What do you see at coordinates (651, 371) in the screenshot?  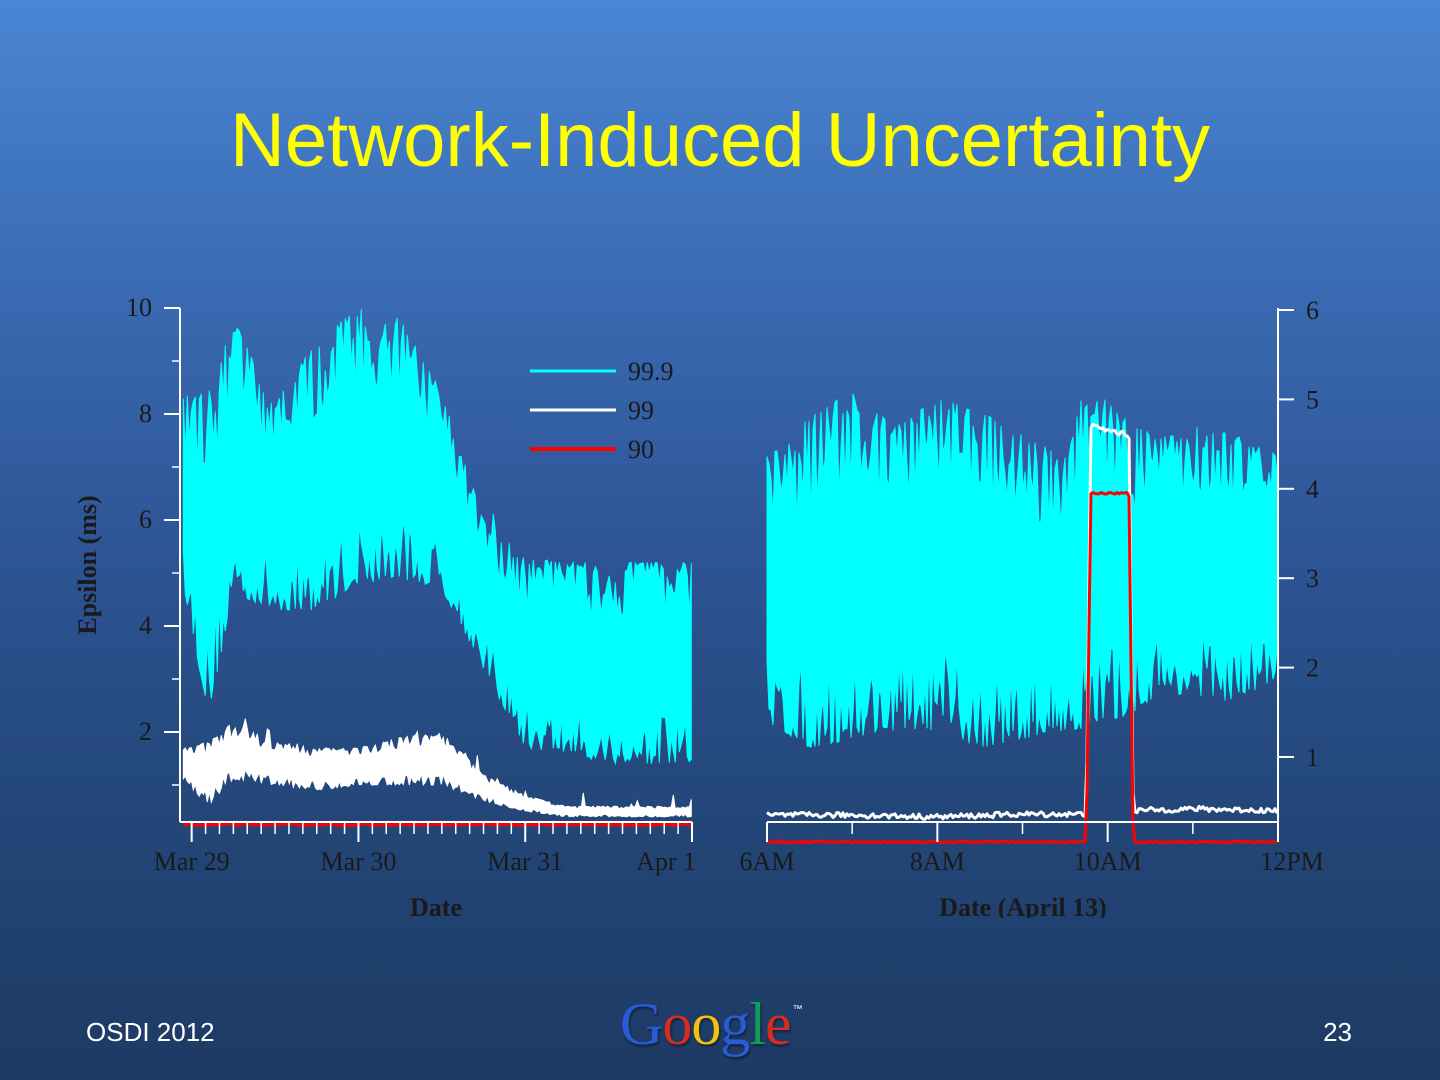 I see `legend-label: 99.9` at bounding box center [651, 371].